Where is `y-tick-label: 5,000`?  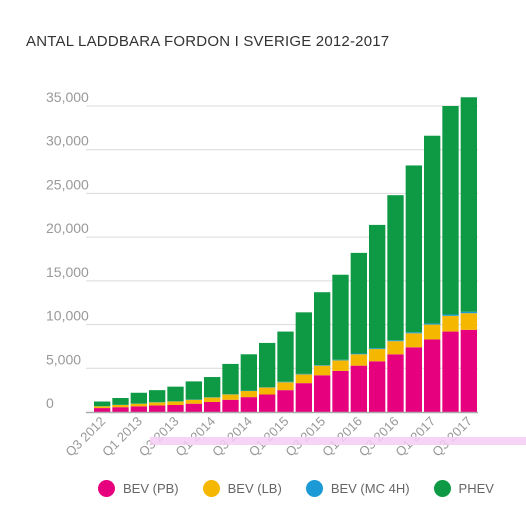
y-tick-label: 5,000 is located at coordinates (63, 359).